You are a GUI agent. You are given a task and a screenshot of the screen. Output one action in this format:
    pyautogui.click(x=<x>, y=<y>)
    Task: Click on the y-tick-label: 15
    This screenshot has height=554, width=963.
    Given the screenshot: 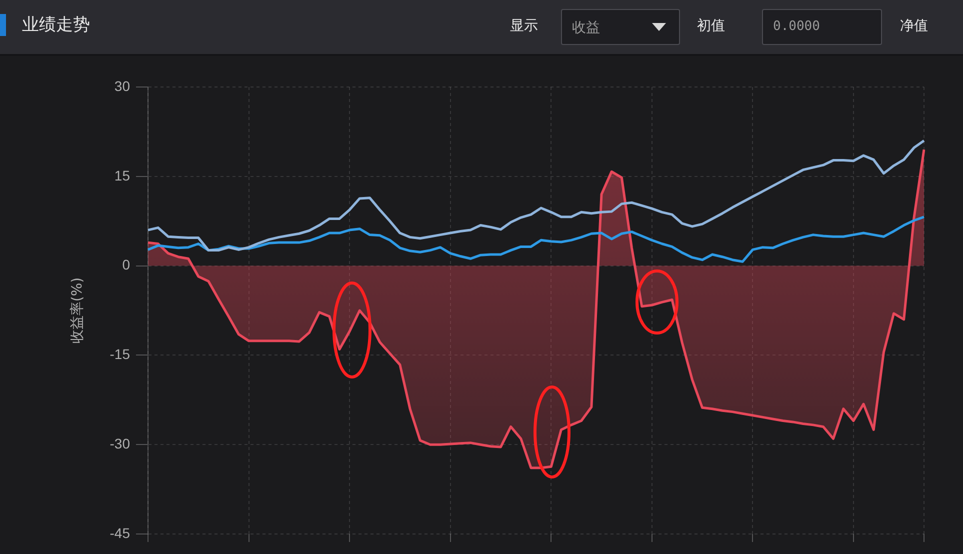 What is the action you would take?
    pyautogui.click(x=122, y=175)
    